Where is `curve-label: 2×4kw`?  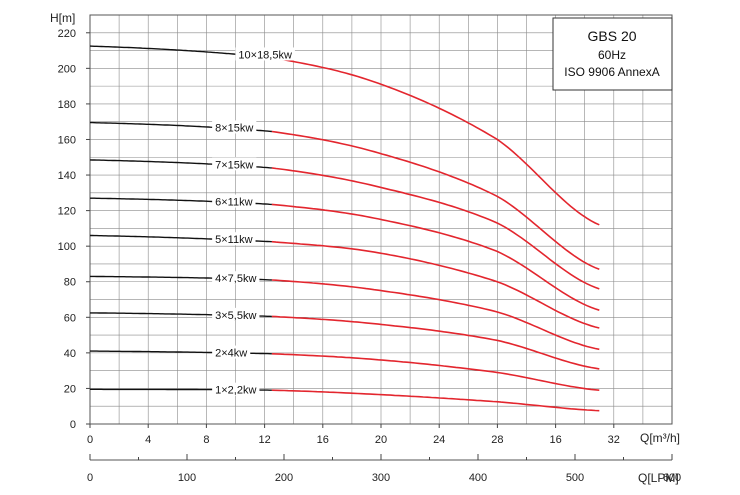 curve-label: 2×4kw is located at coordinates (231, 354).